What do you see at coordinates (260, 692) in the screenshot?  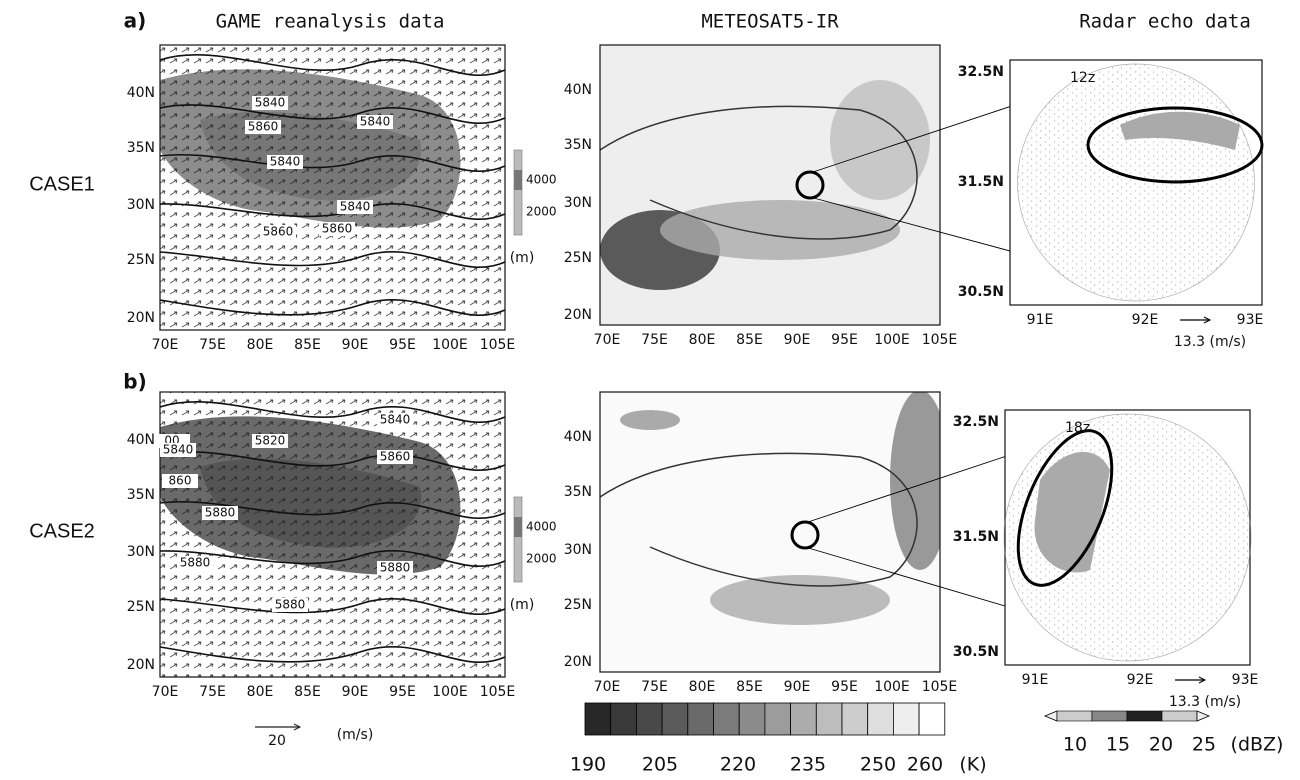 I see `lon-label: 80E` at bounding box center [260, 692].